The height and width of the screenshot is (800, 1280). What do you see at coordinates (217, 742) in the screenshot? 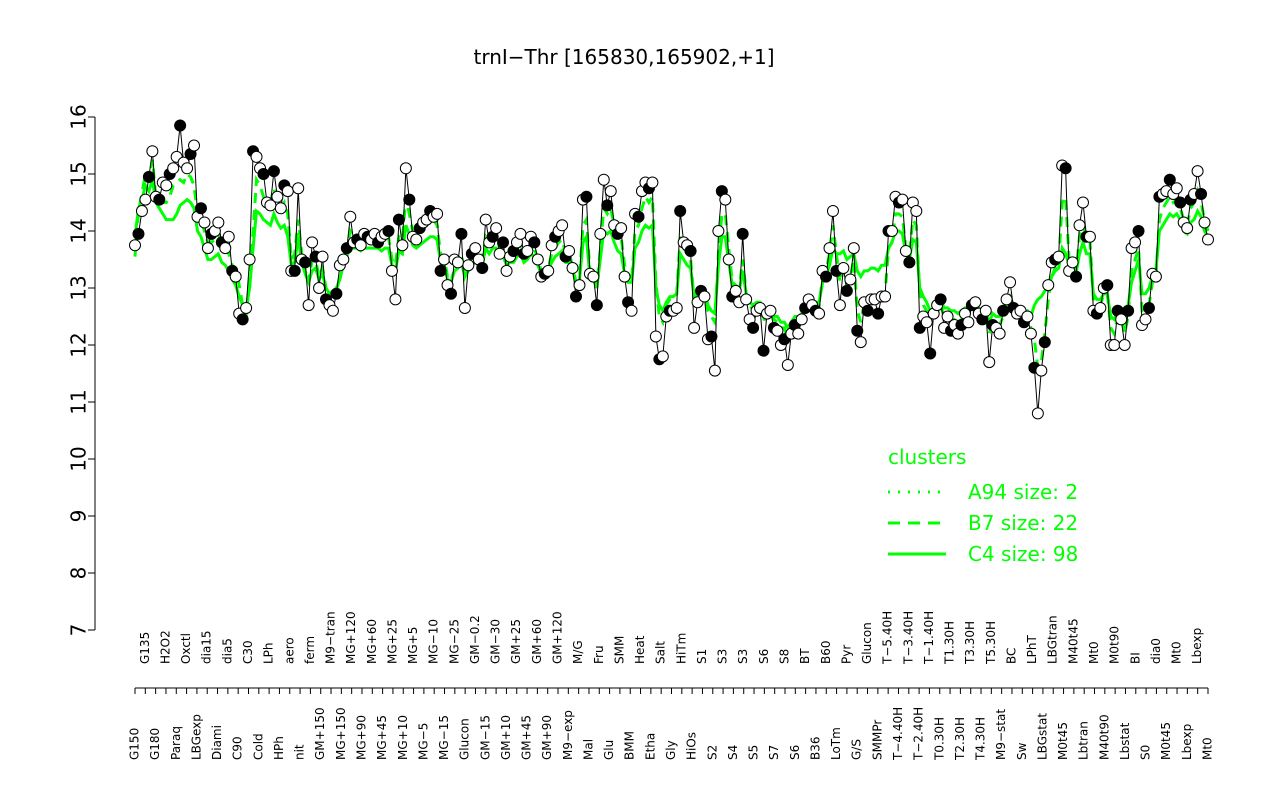
I see `x-tick-label: Diami` at bounding box center [217, 742].